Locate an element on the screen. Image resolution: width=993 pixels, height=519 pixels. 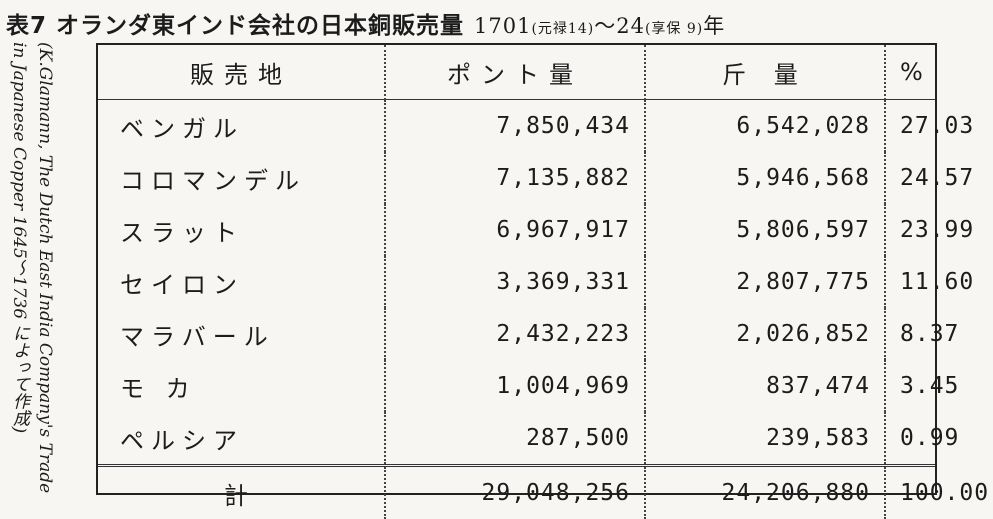
title-end-era: (享保 9) is located at coordinates (674, 29).